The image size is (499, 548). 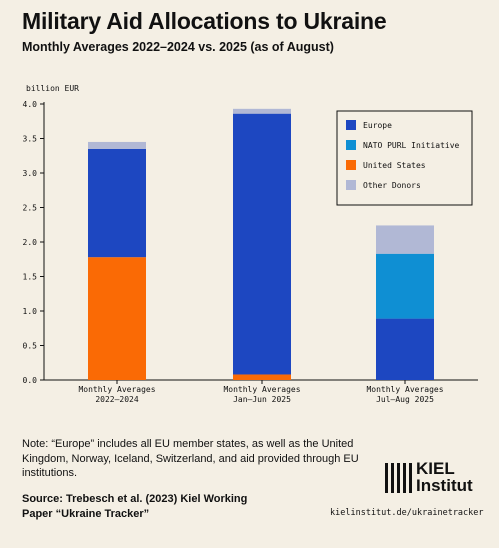 I want to click on bar-segment-nato-purl-initiative, so click(x=405, y=286).